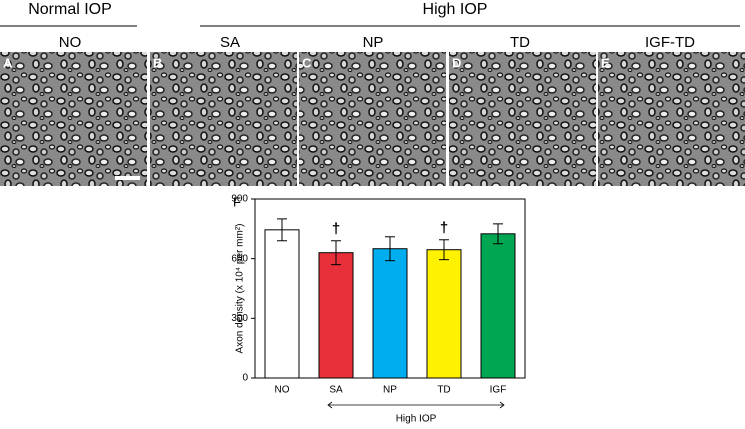 This screenshot has height=429, width=745. I want to click on panel-letter: C, so click(307, 62).